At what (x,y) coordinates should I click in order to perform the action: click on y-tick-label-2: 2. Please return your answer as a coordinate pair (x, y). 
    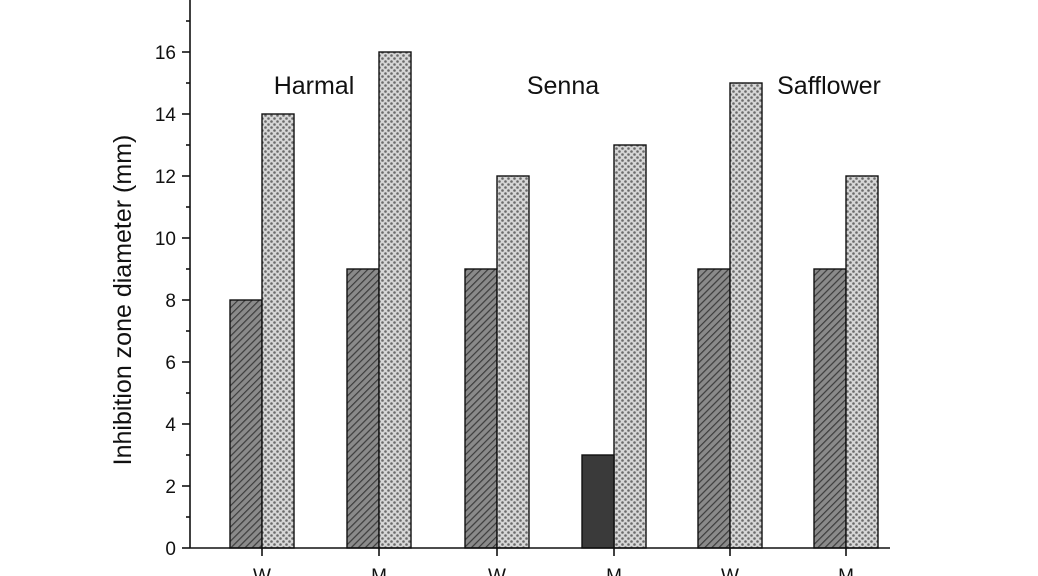
    Looking at the image, I should click on (170, 487).